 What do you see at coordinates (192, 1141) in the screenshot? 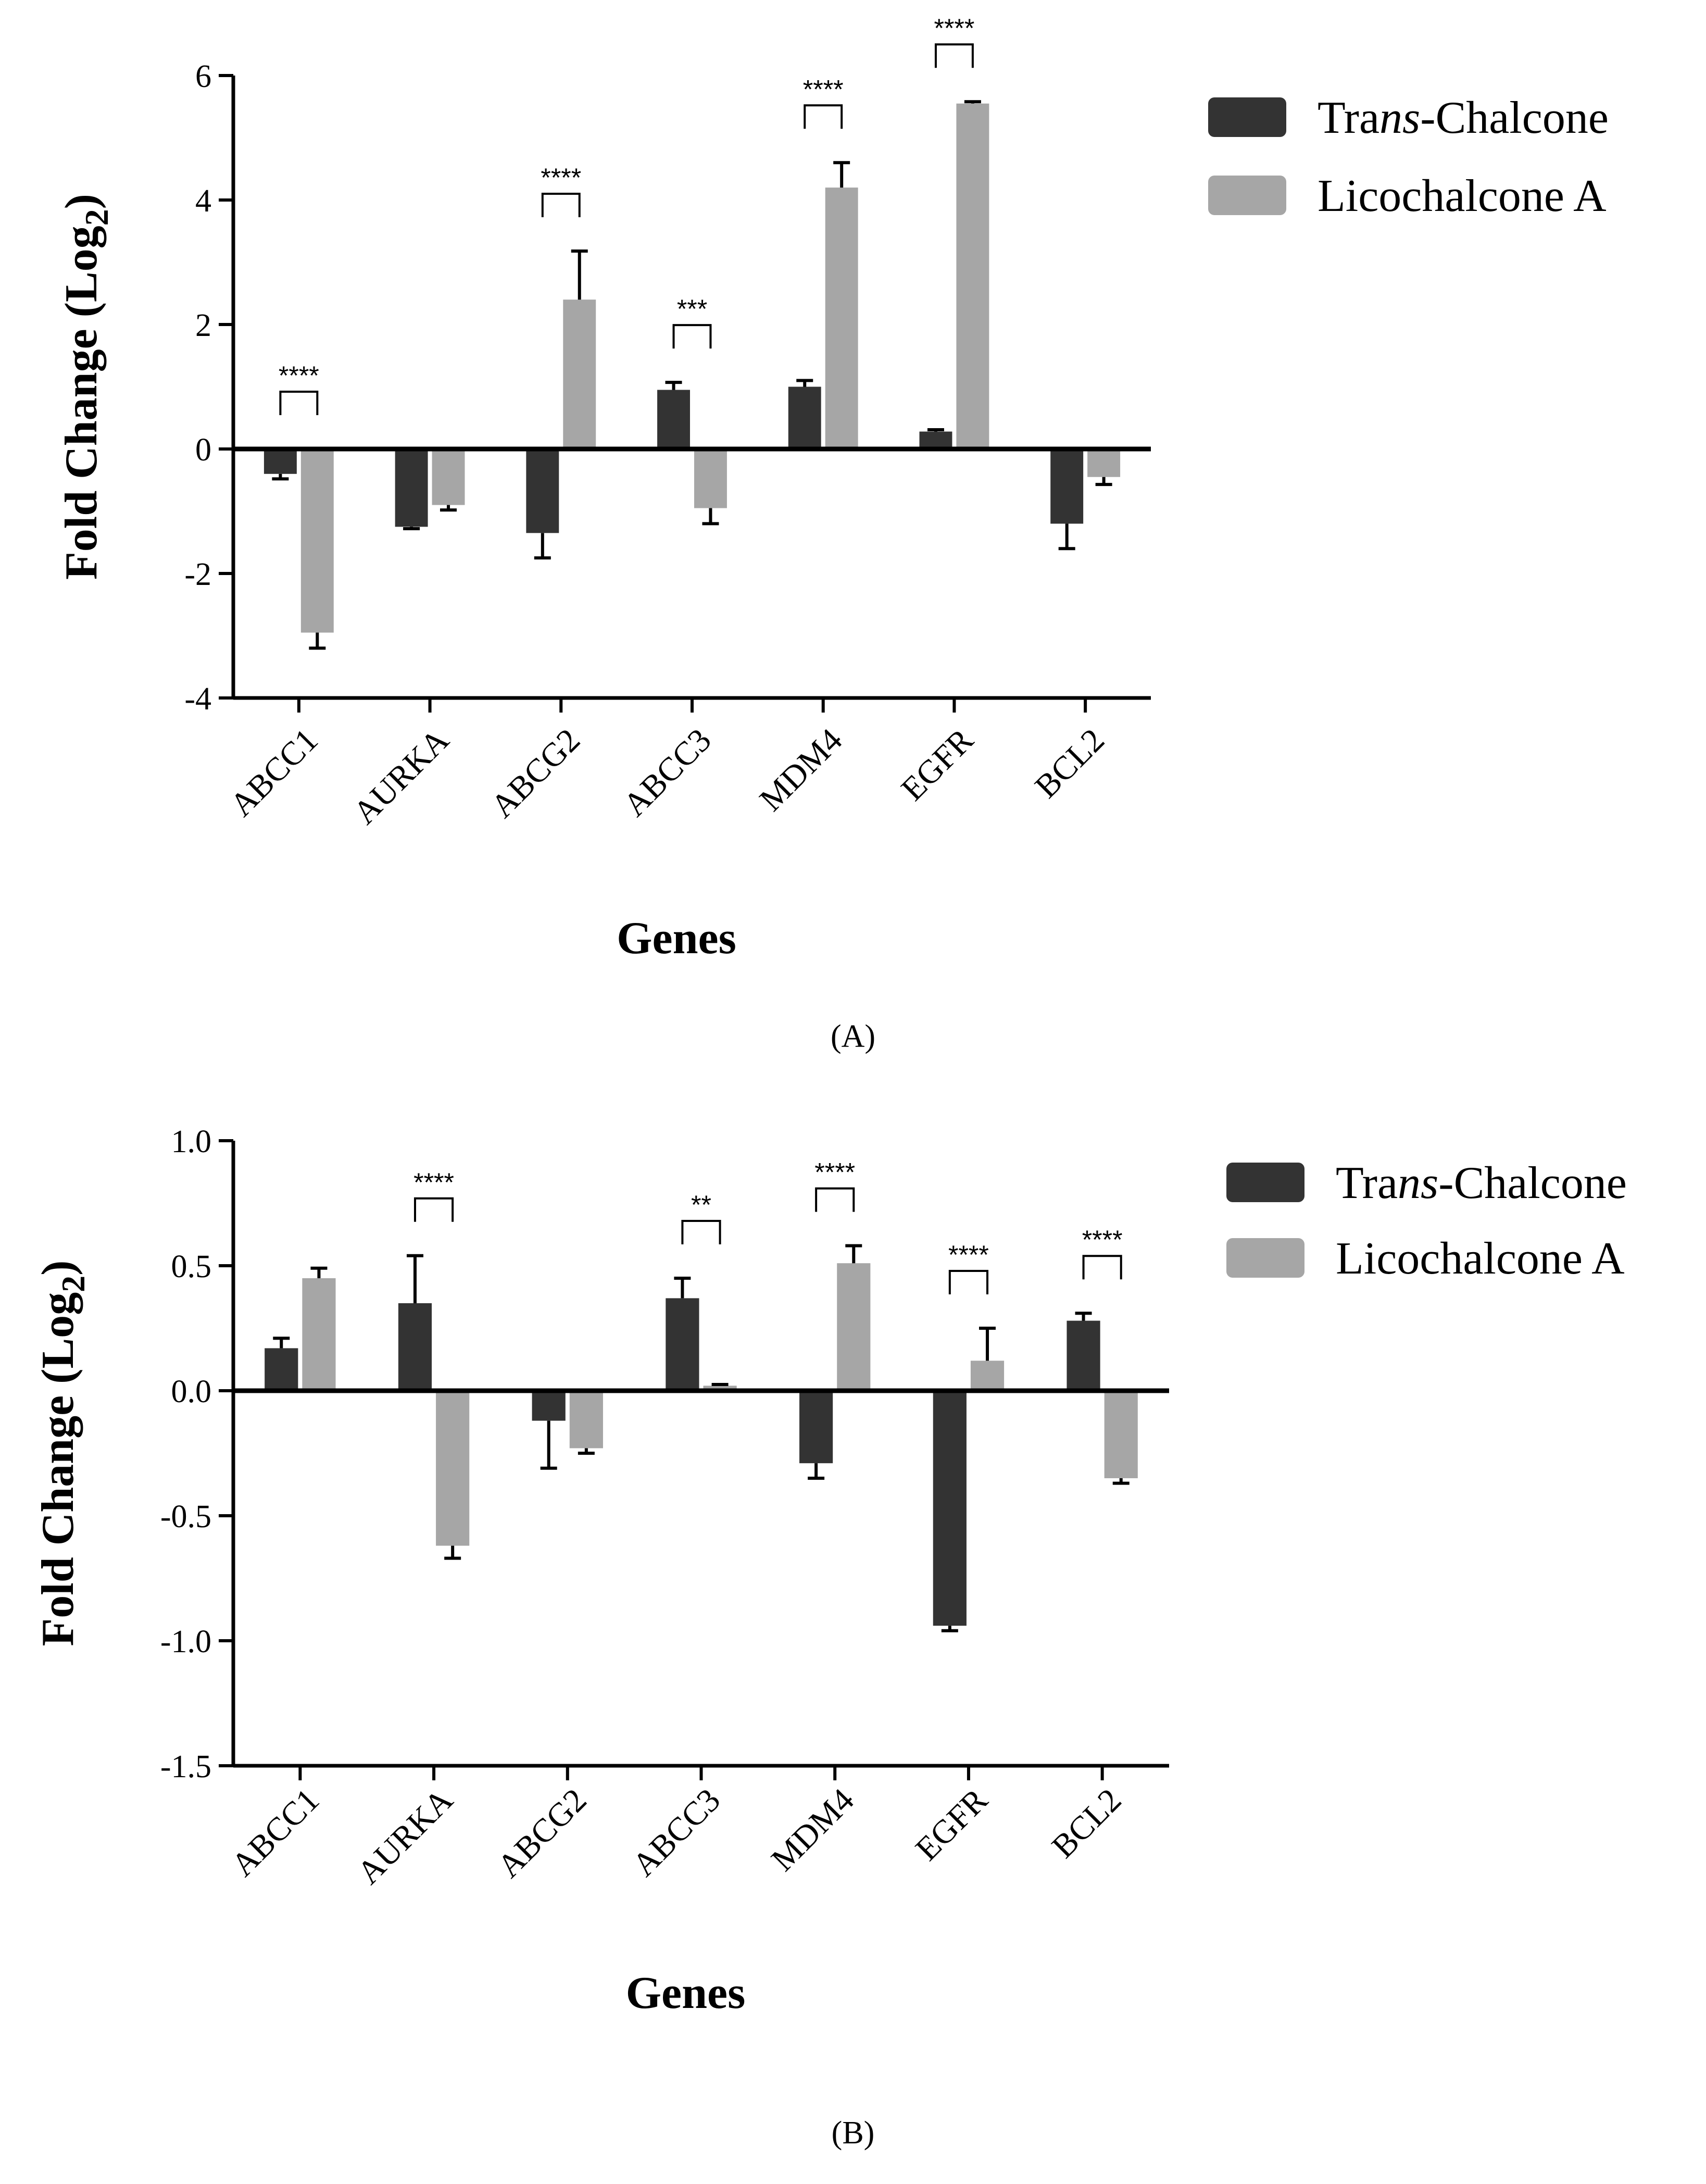
I see `y-tick-label: 1.0` at bounding box center [192, 1141].